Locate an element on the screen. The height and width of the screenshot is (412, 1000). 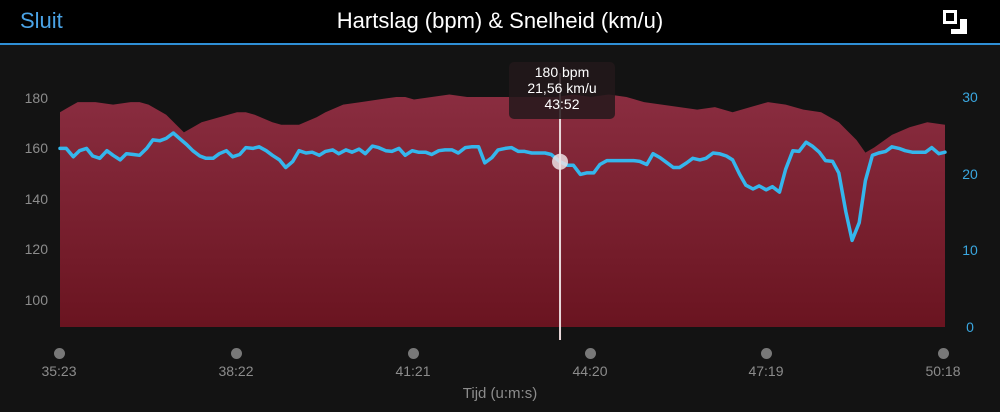
y-right-tick: 30 is located at coordinates (970, 97).